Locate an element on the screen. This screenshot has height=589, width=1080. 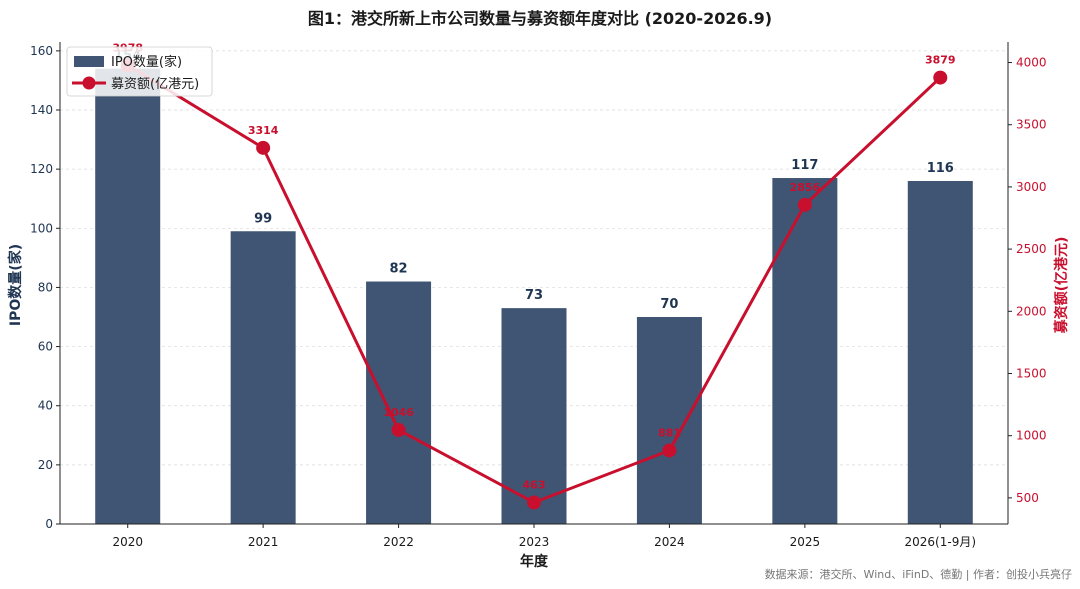
x-tick-label: 2023 is located at coordinates (534, 542).